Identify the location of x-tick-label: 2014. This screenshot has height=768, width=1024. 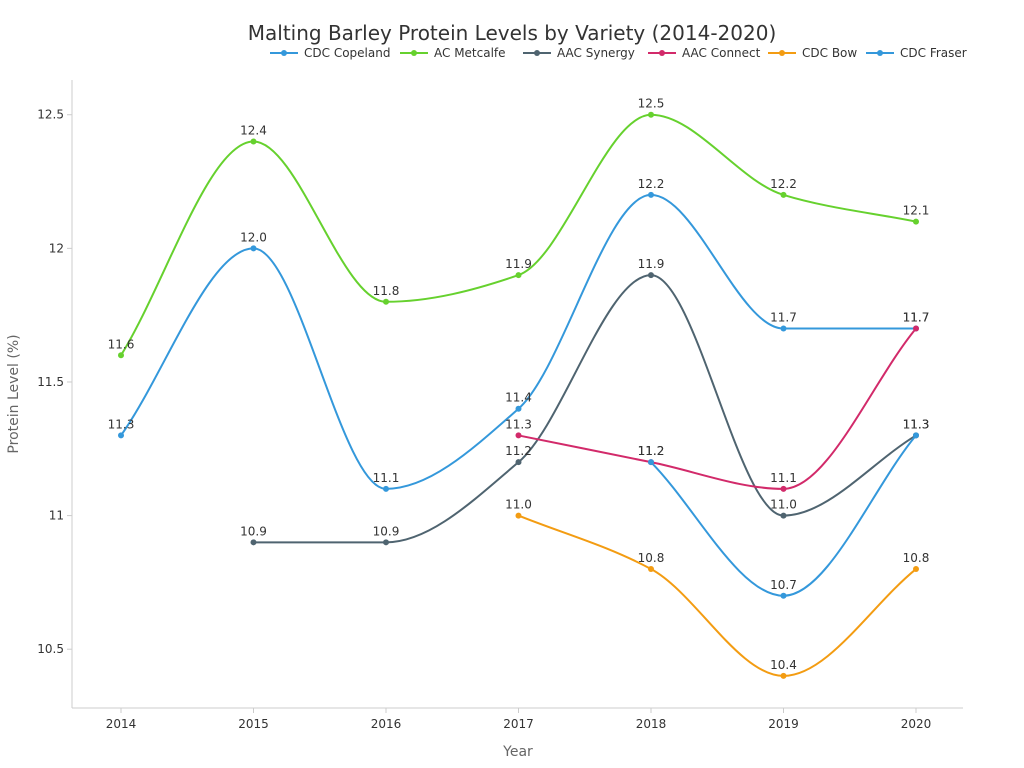
(121, 724).